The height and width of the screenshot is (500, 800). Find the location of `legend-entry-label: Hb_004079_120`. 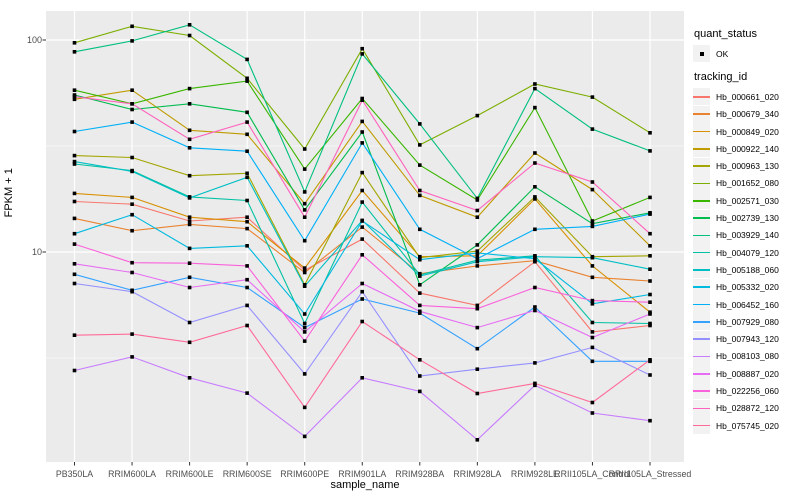

legend-entry-label: Hb_004079_120 is located at coordinates (747, 252).